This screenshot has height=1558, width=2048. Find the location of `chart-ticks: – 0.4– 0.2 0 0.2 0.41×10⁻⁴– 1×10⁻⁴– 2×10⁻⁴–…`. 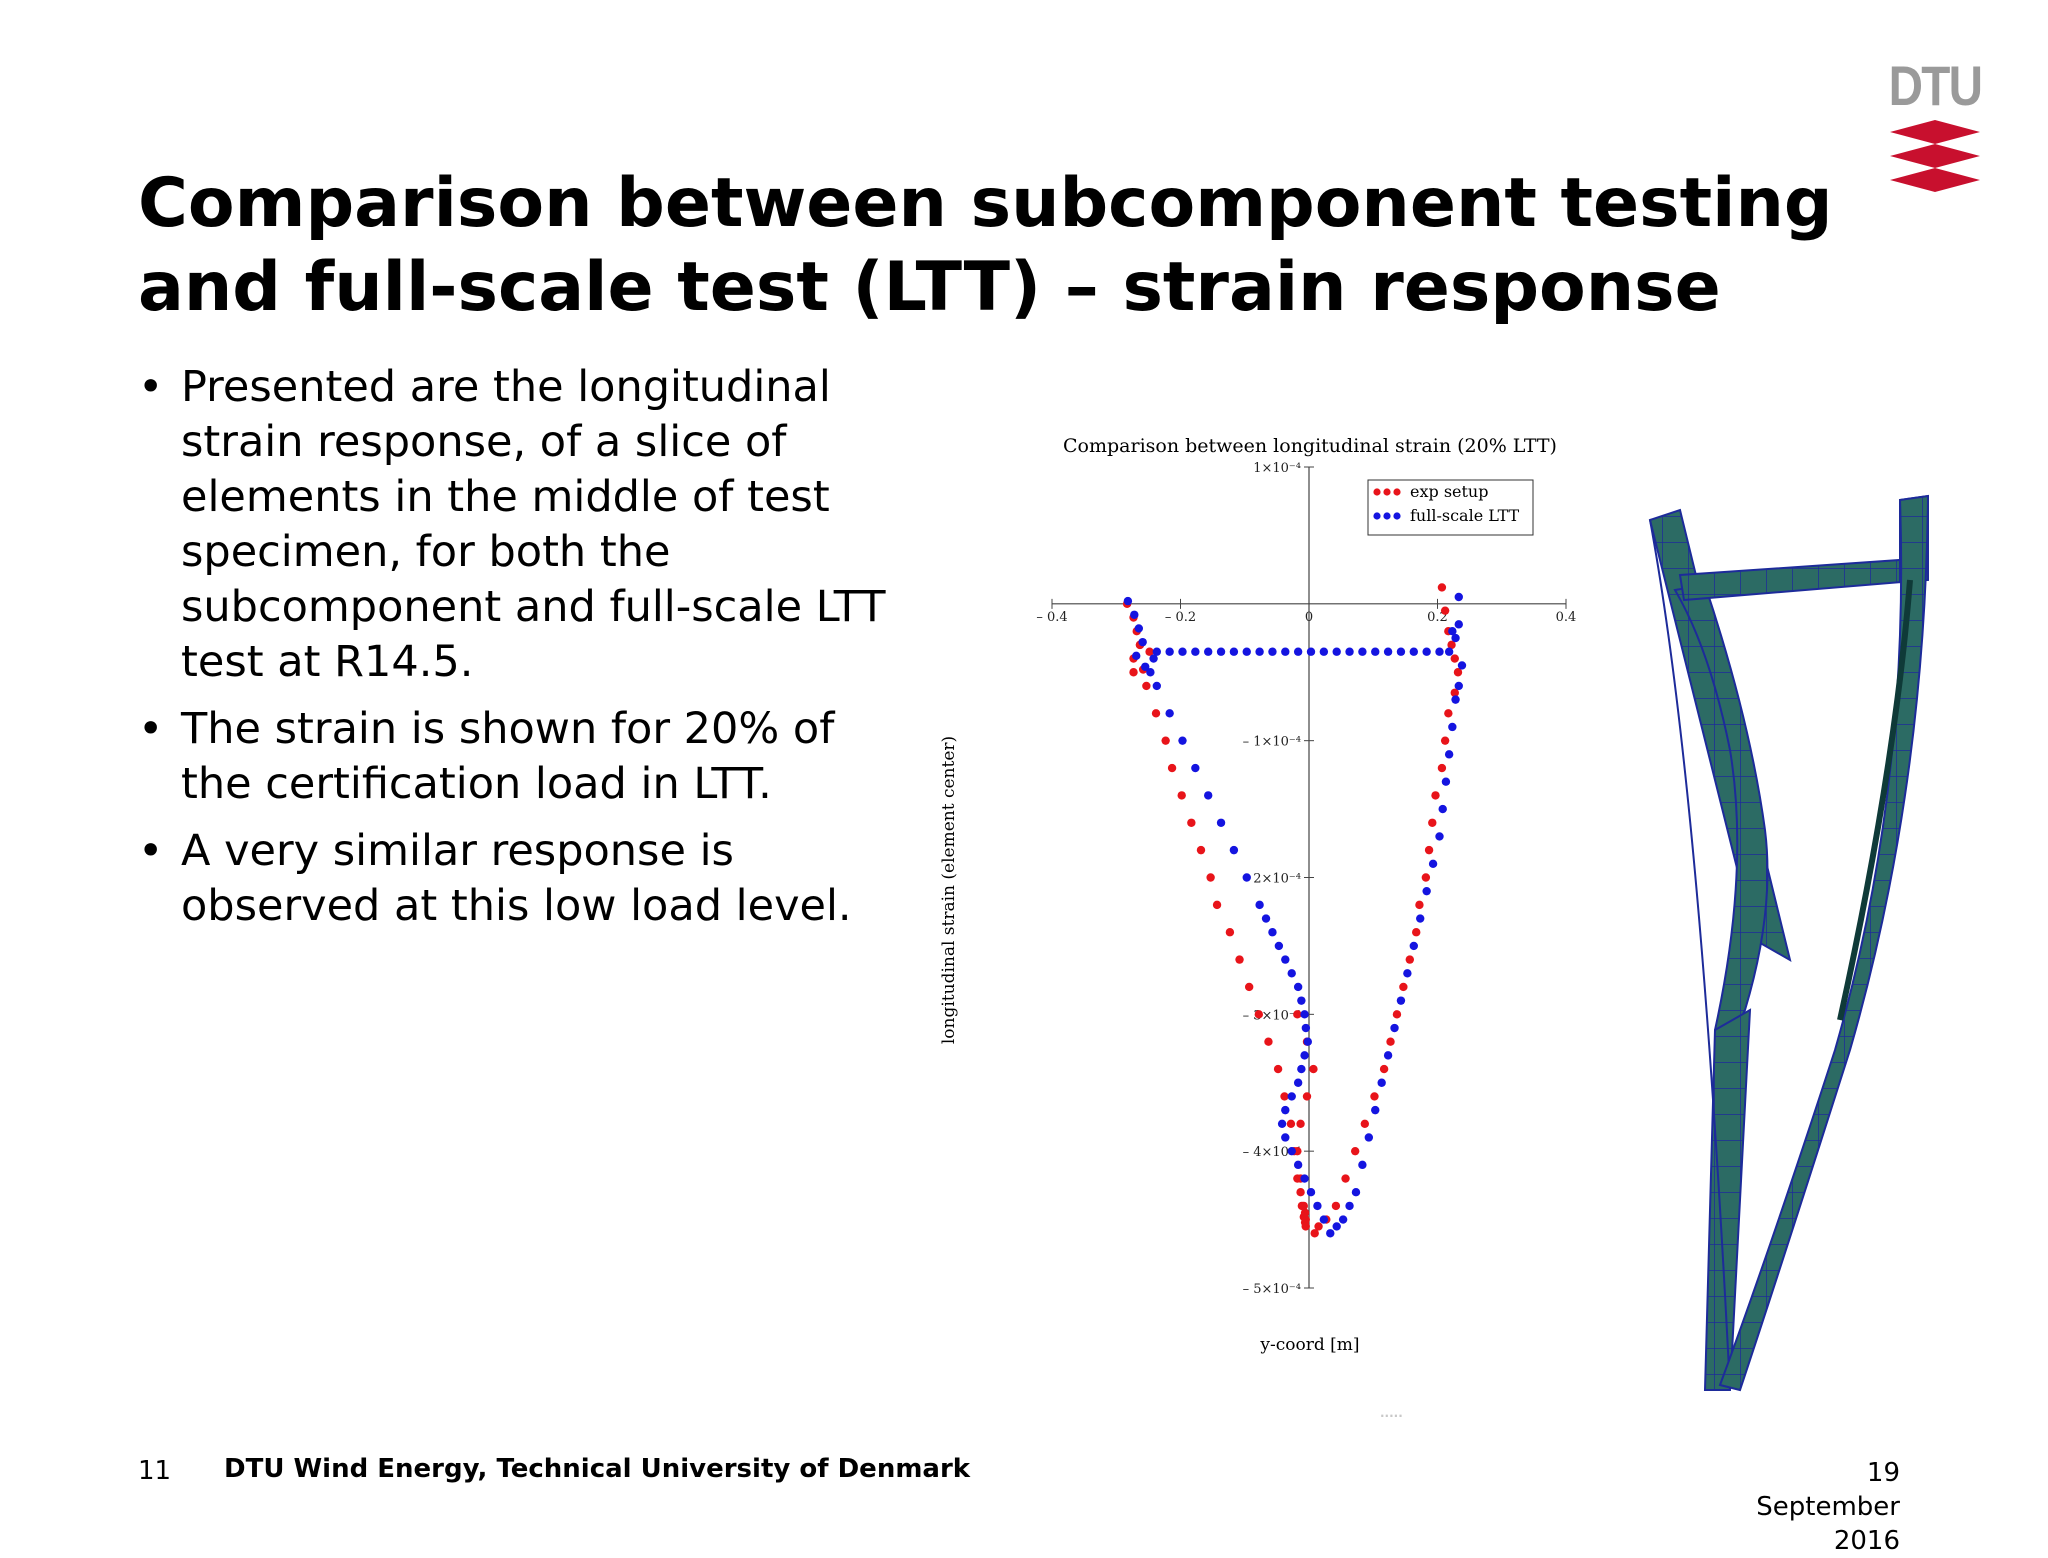

chart-ticks: – 0.4– 0.2 0 0.2 0.41×10⁻⁴– 1×10⁻⁴– 2×10⁻⁴–… is located at coordinates (1306, 879).